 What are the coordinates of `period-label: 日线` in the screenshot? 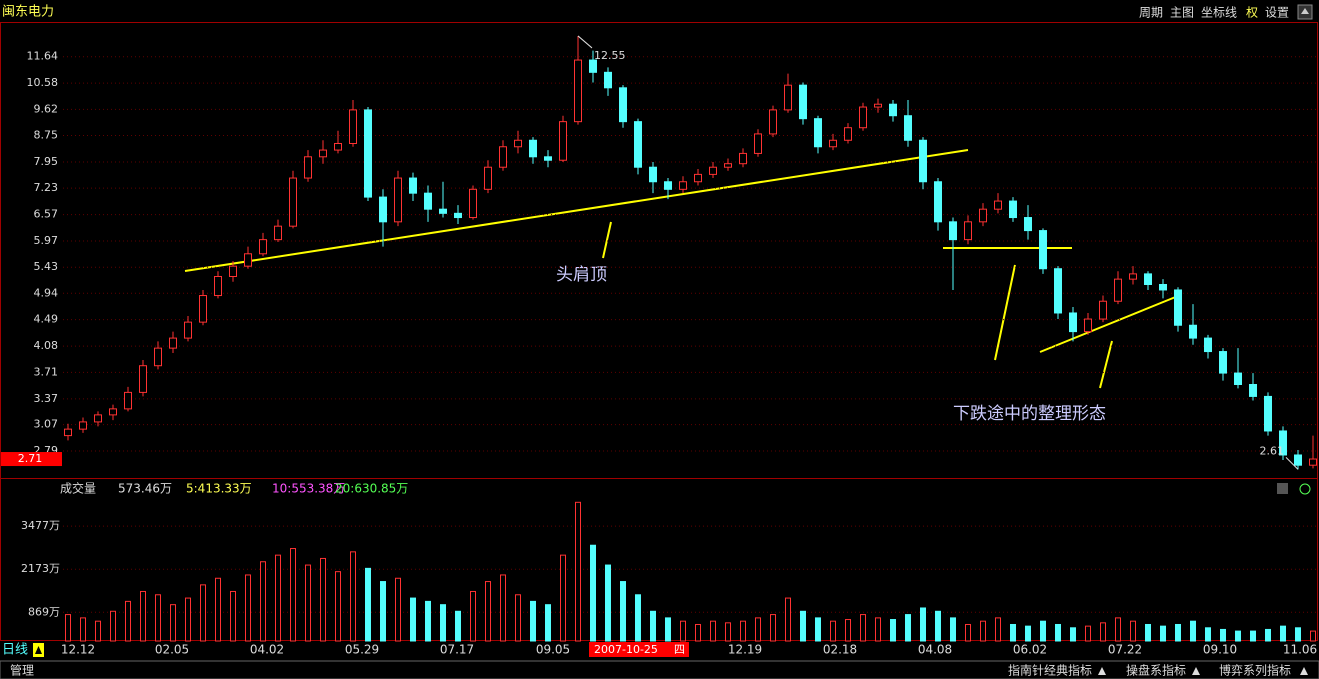 It's located at (15, 650).